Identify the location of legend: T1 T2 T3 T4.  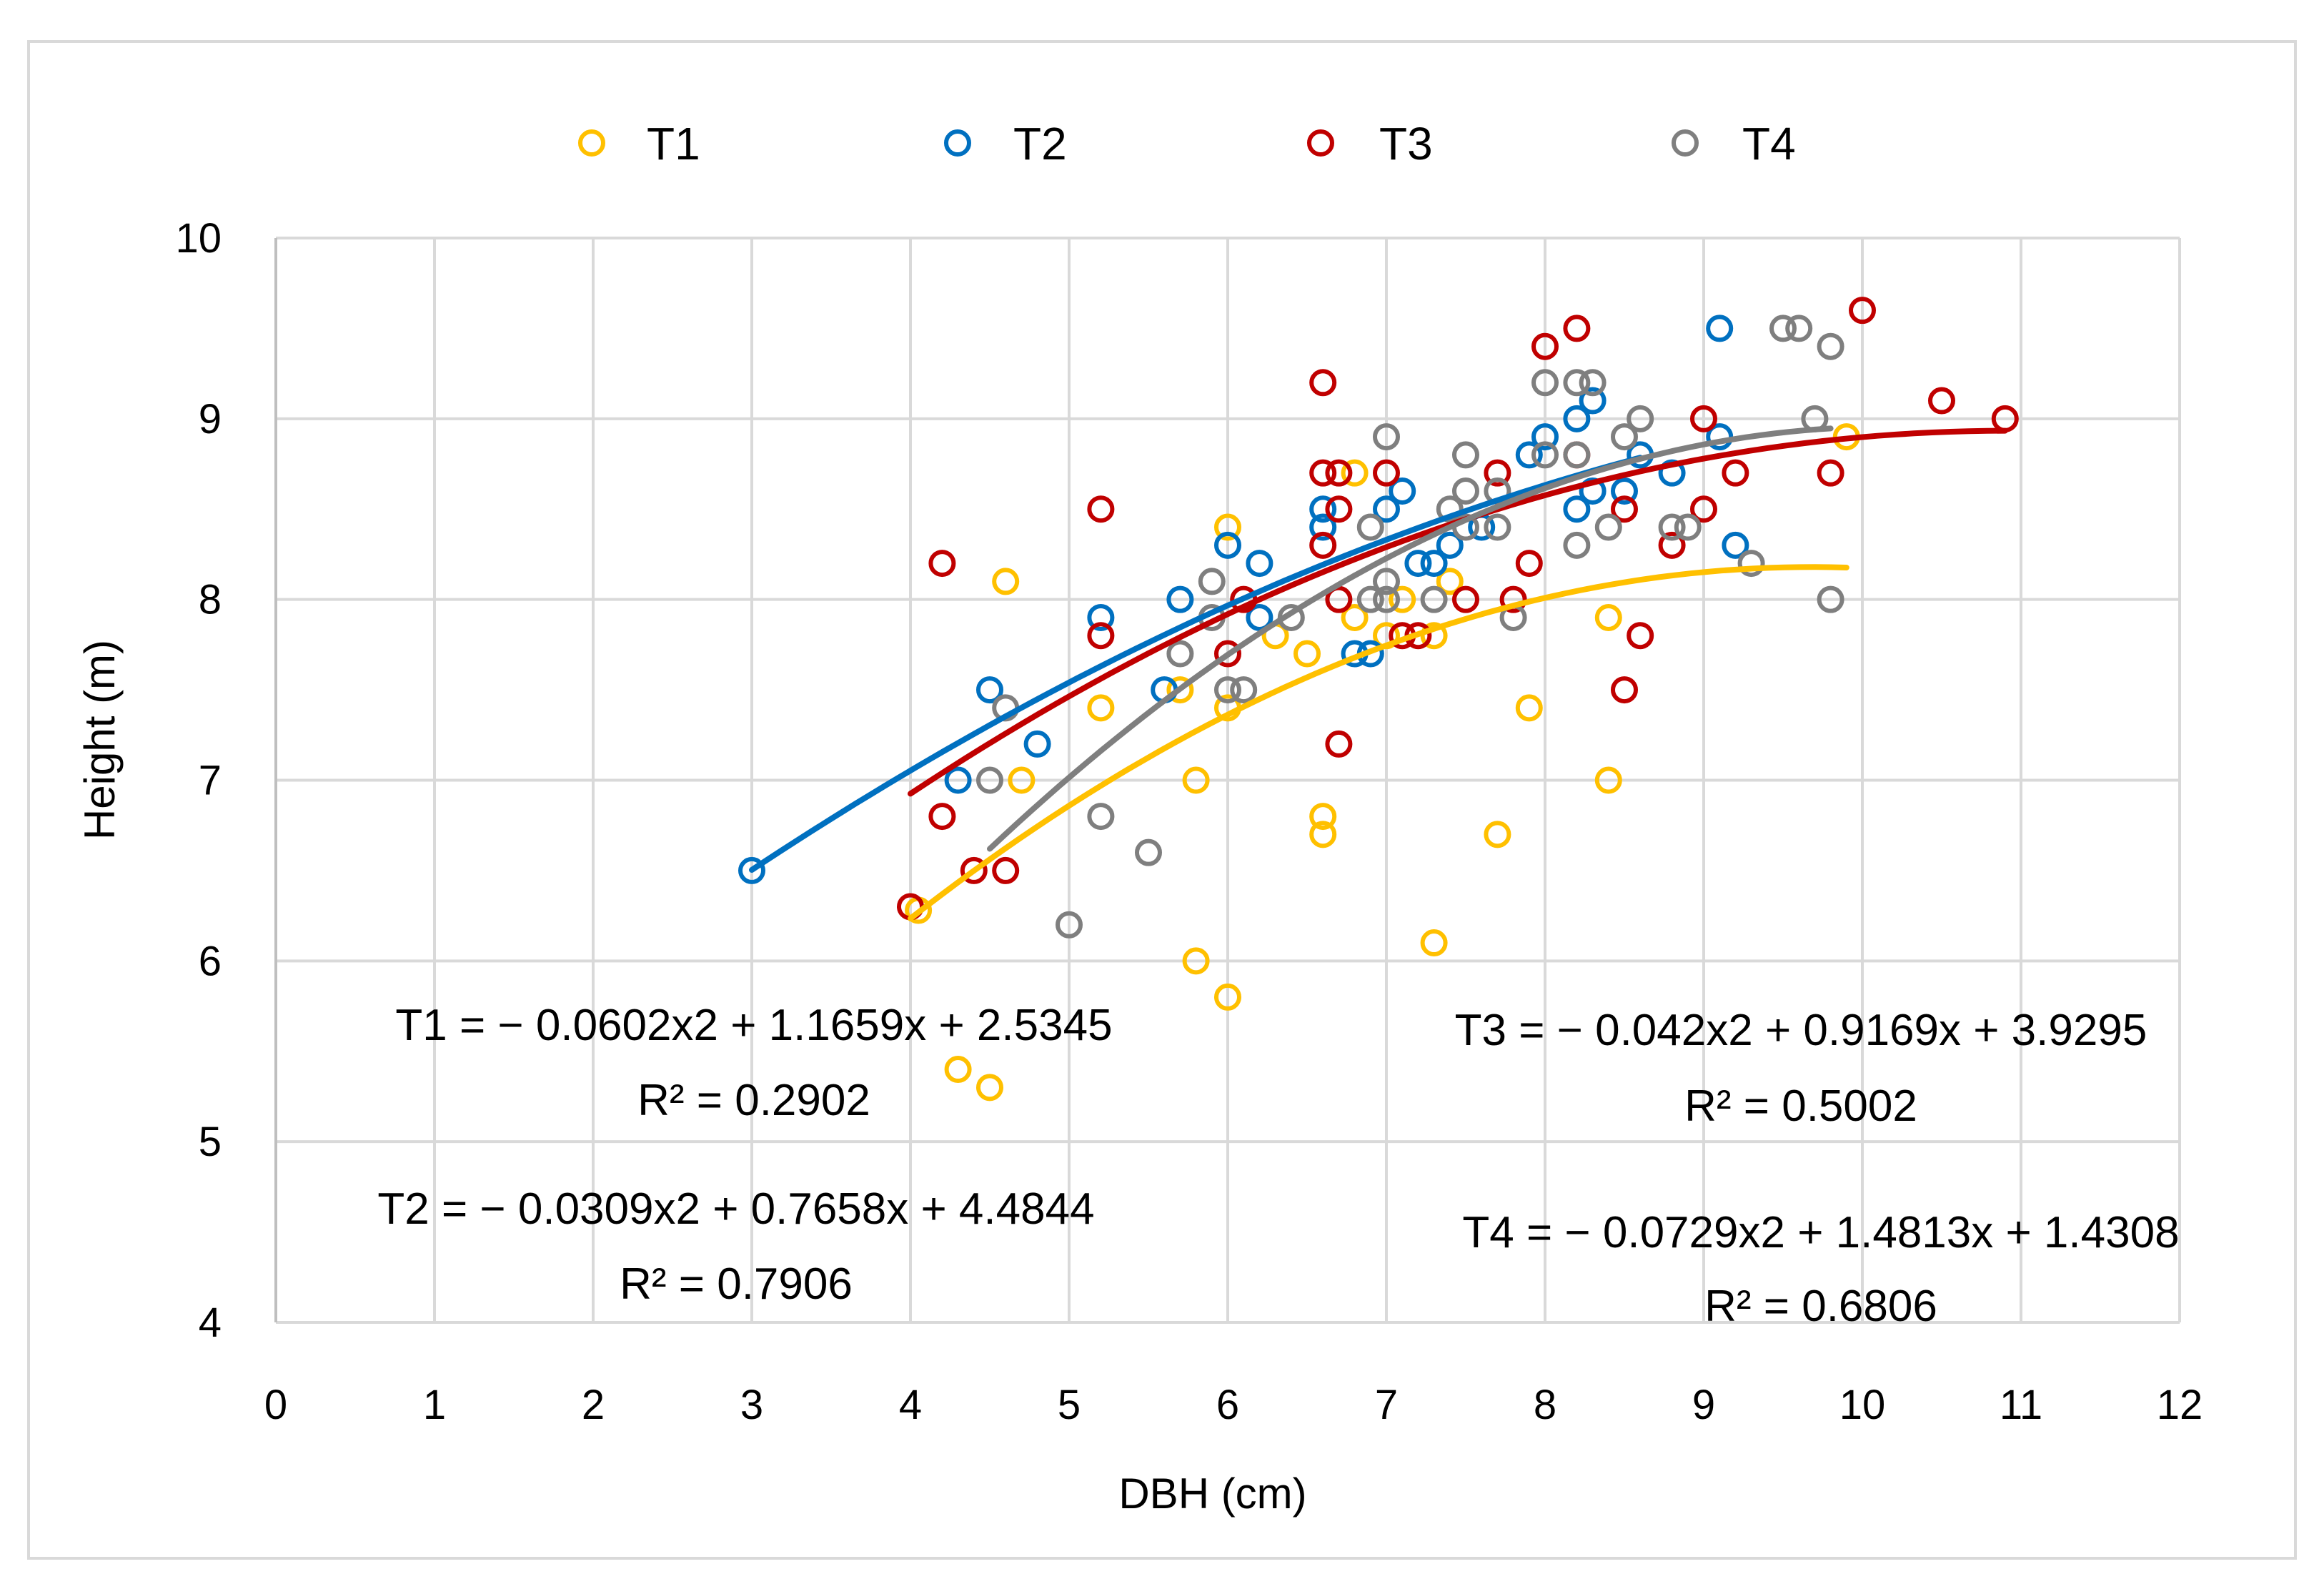
(1187, 143).